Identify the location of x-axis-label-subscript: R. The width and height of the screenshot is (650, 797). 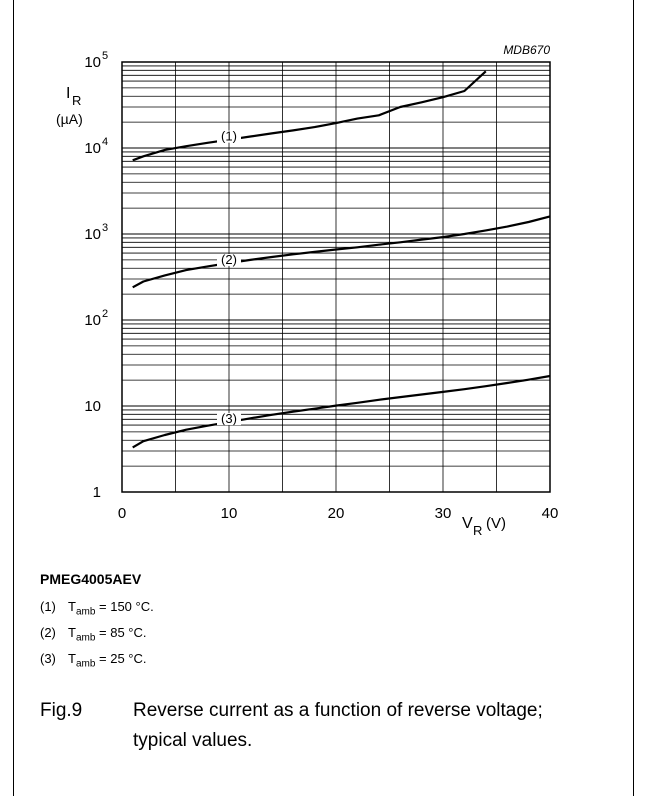
(477, 530).